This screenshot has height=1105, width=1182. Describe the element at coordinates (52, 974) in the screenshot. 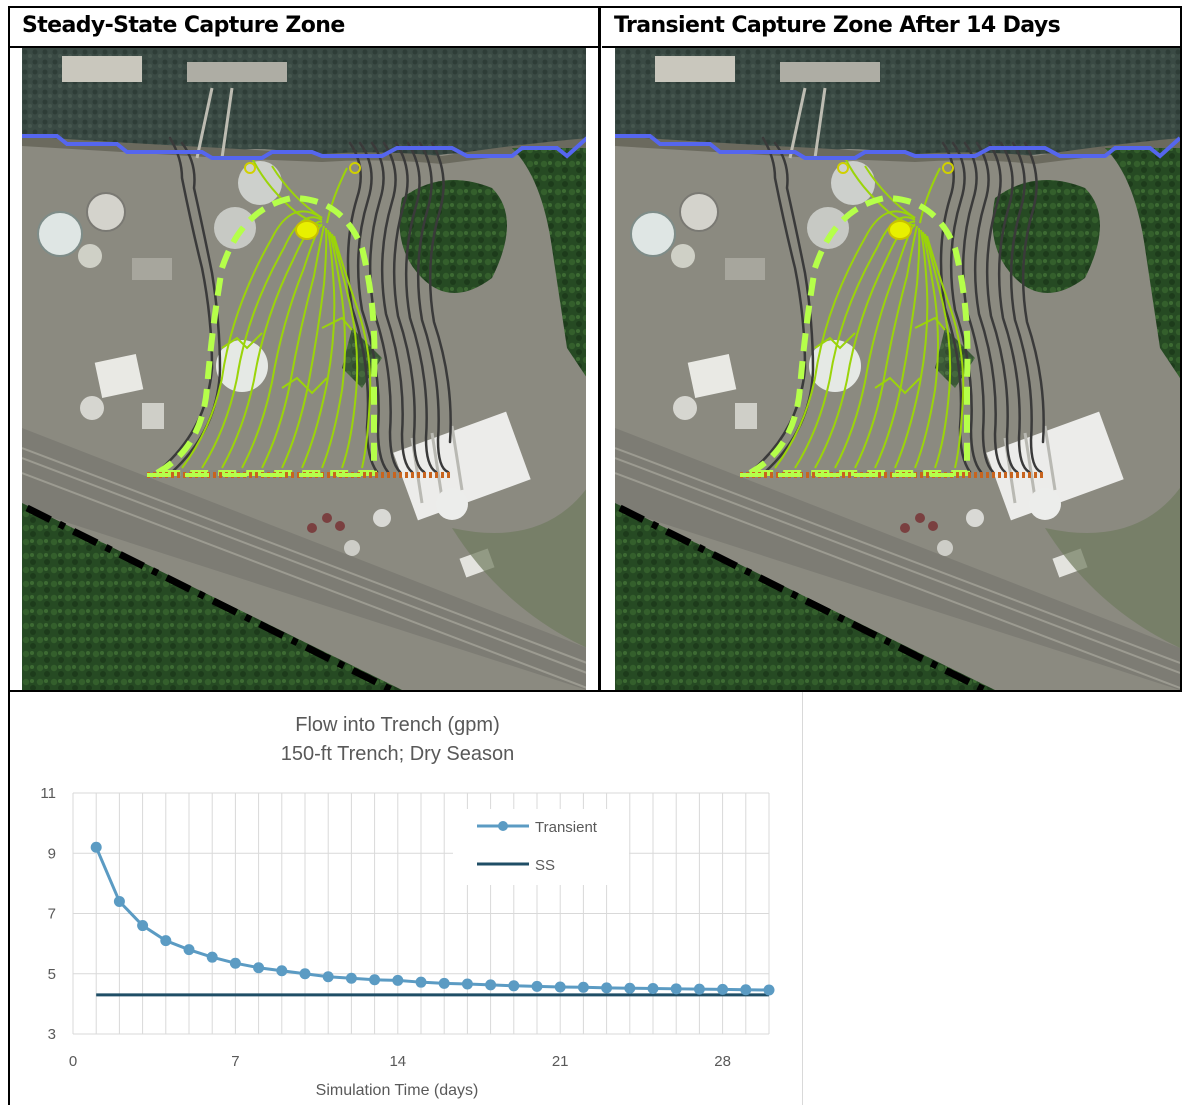

I see `y-tick-label: 5` at that location.